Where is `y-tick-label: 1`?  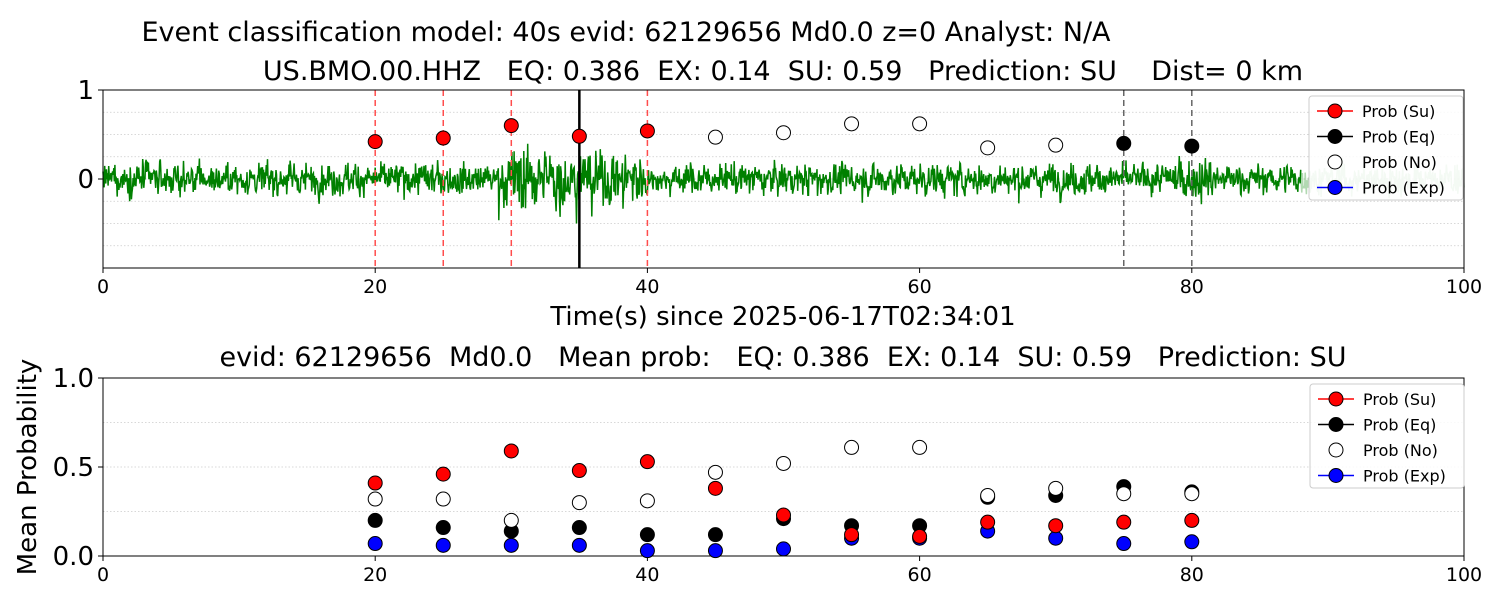 y-tick-label: 1 is located at coordinates (85, 91).